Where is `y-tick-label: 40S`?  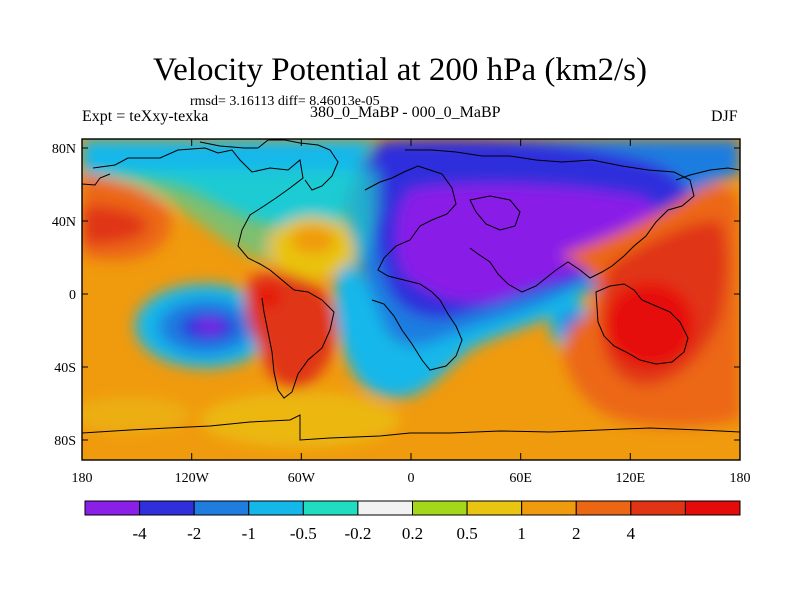 y-tick-label: 40S is located at coordinates (65, 368).